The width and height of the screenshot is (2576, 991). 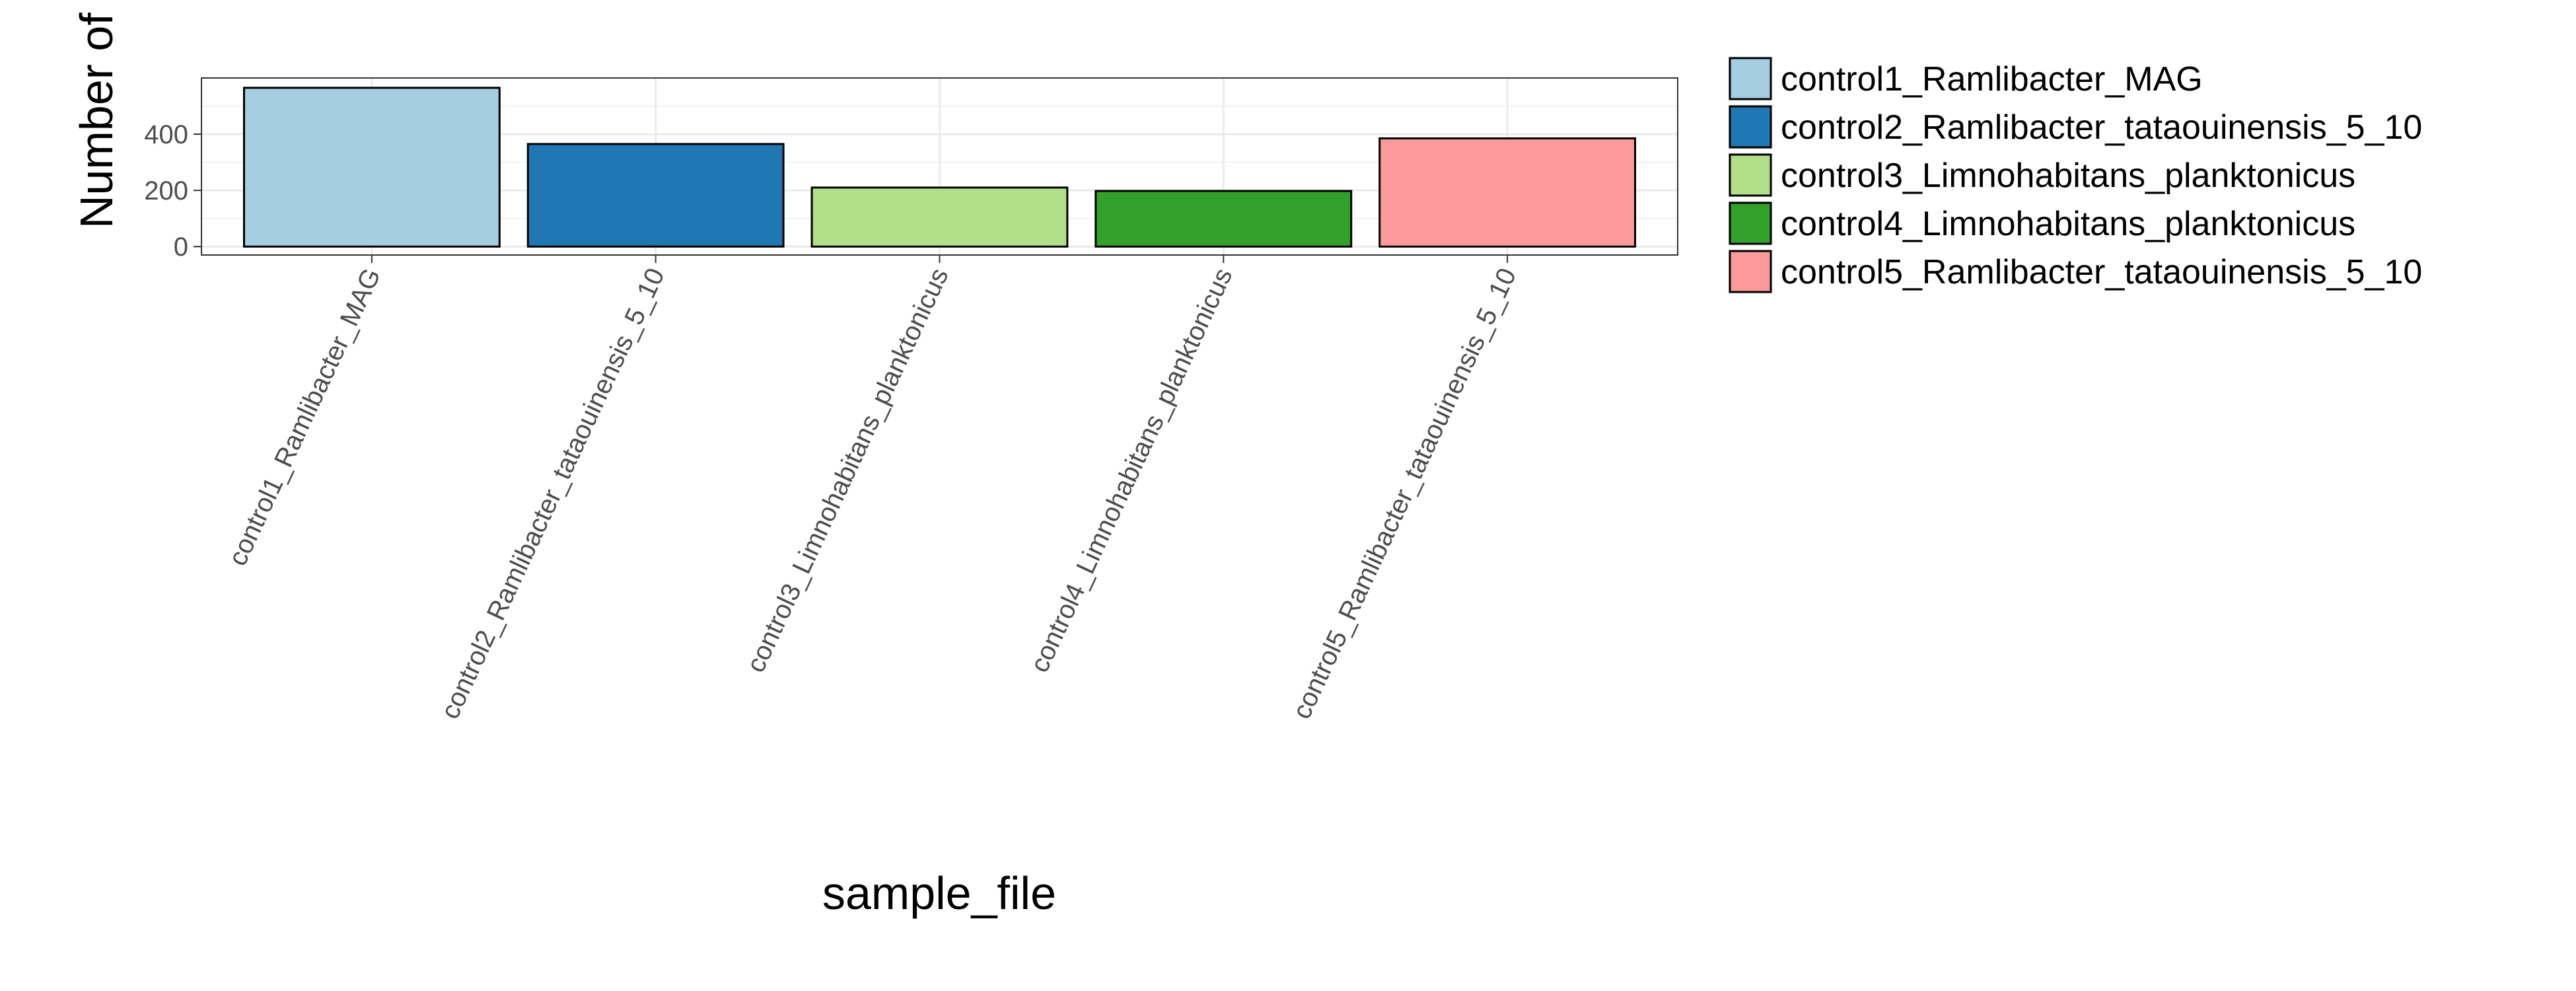 What do you see at coordinates (181, 247) in the screenshot?
I see `y-tick-label: 0` at bounding box center [181, 247].